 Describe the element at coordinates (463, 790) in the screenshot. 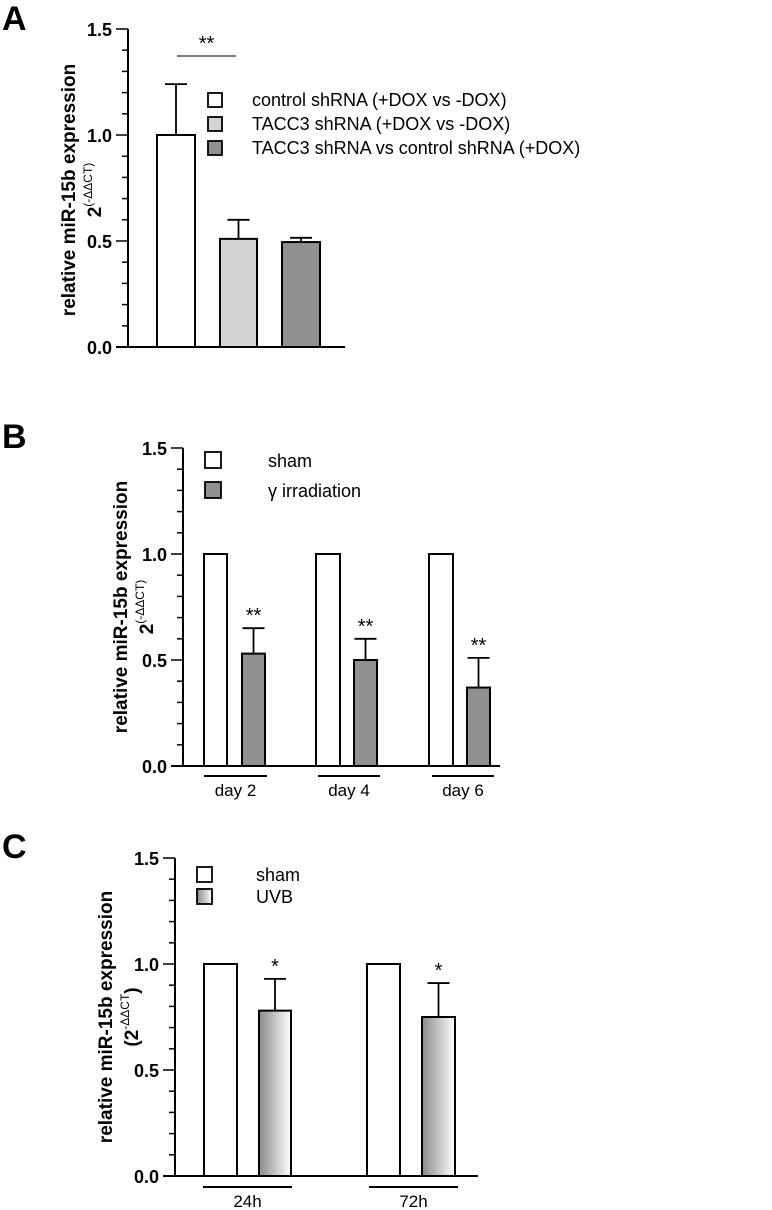

I see `x-tick-label: day 6` at that location.